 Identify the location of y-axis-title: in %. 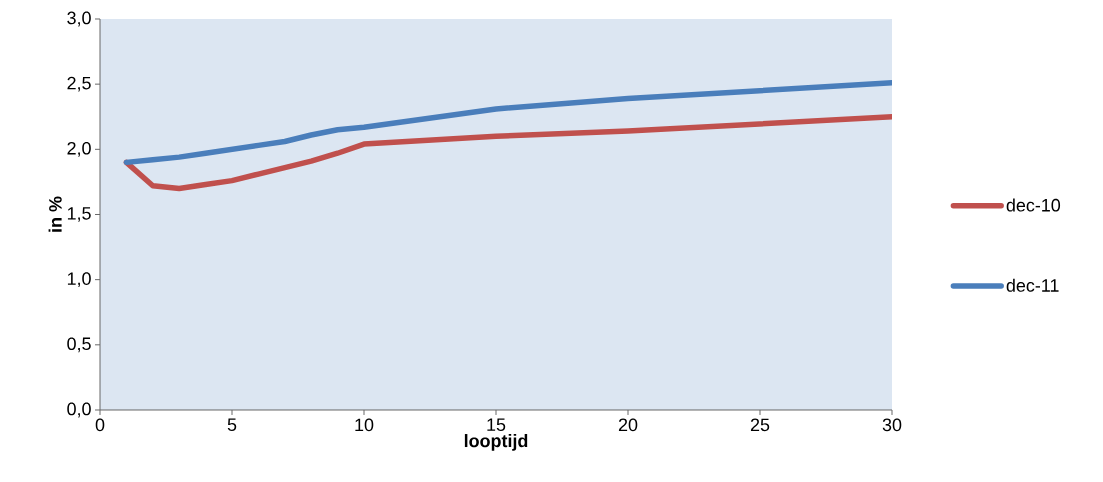
(55, 214).